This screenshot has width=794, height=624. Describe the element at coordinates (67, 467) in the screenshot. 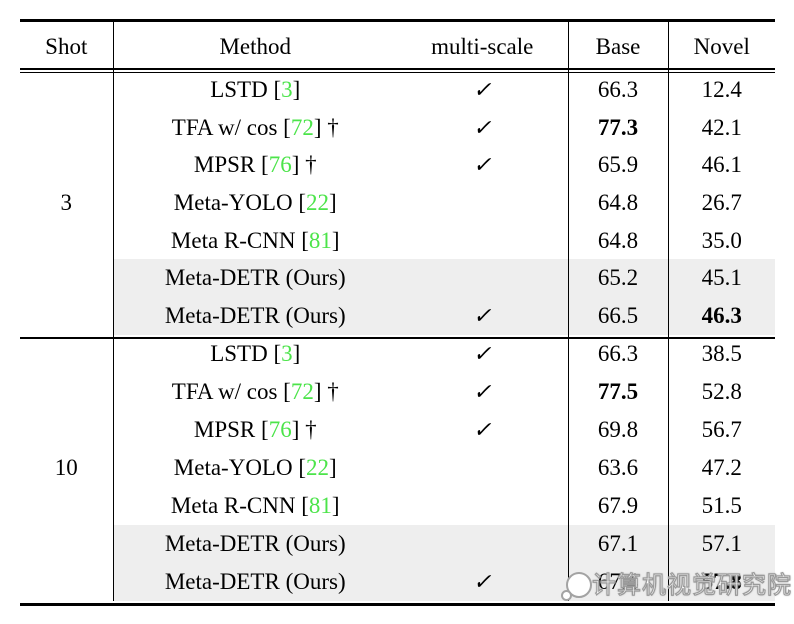

I see `shot-cell: 10` at that location.